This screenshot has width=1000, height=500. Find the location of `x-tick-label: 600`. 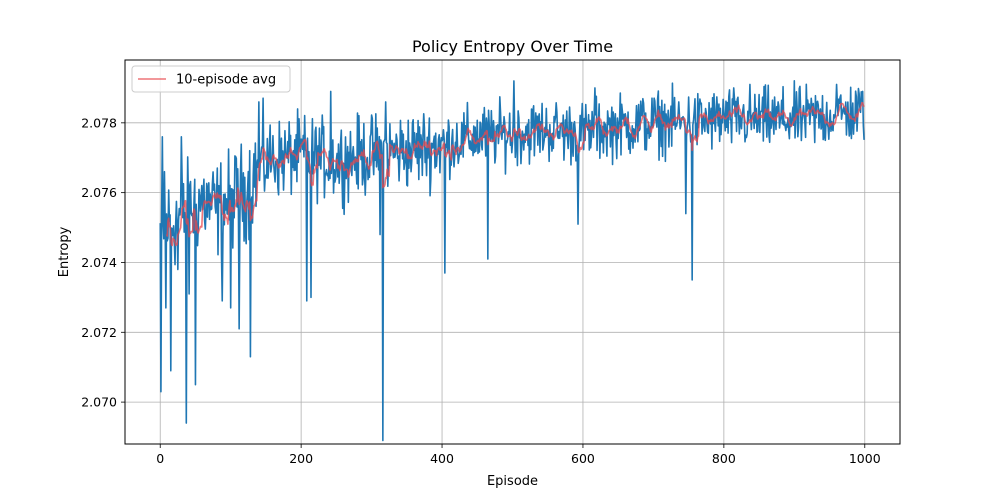

x-tick-label: 600 is located at coordinates (583, 458).